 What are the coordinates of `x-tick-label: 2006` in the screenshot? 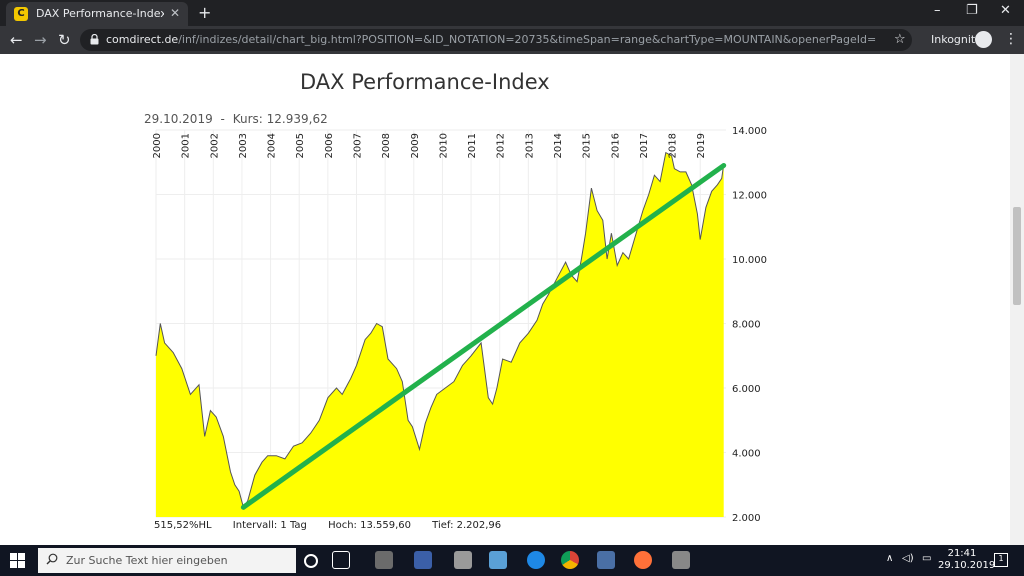 It's located at (329, 145).